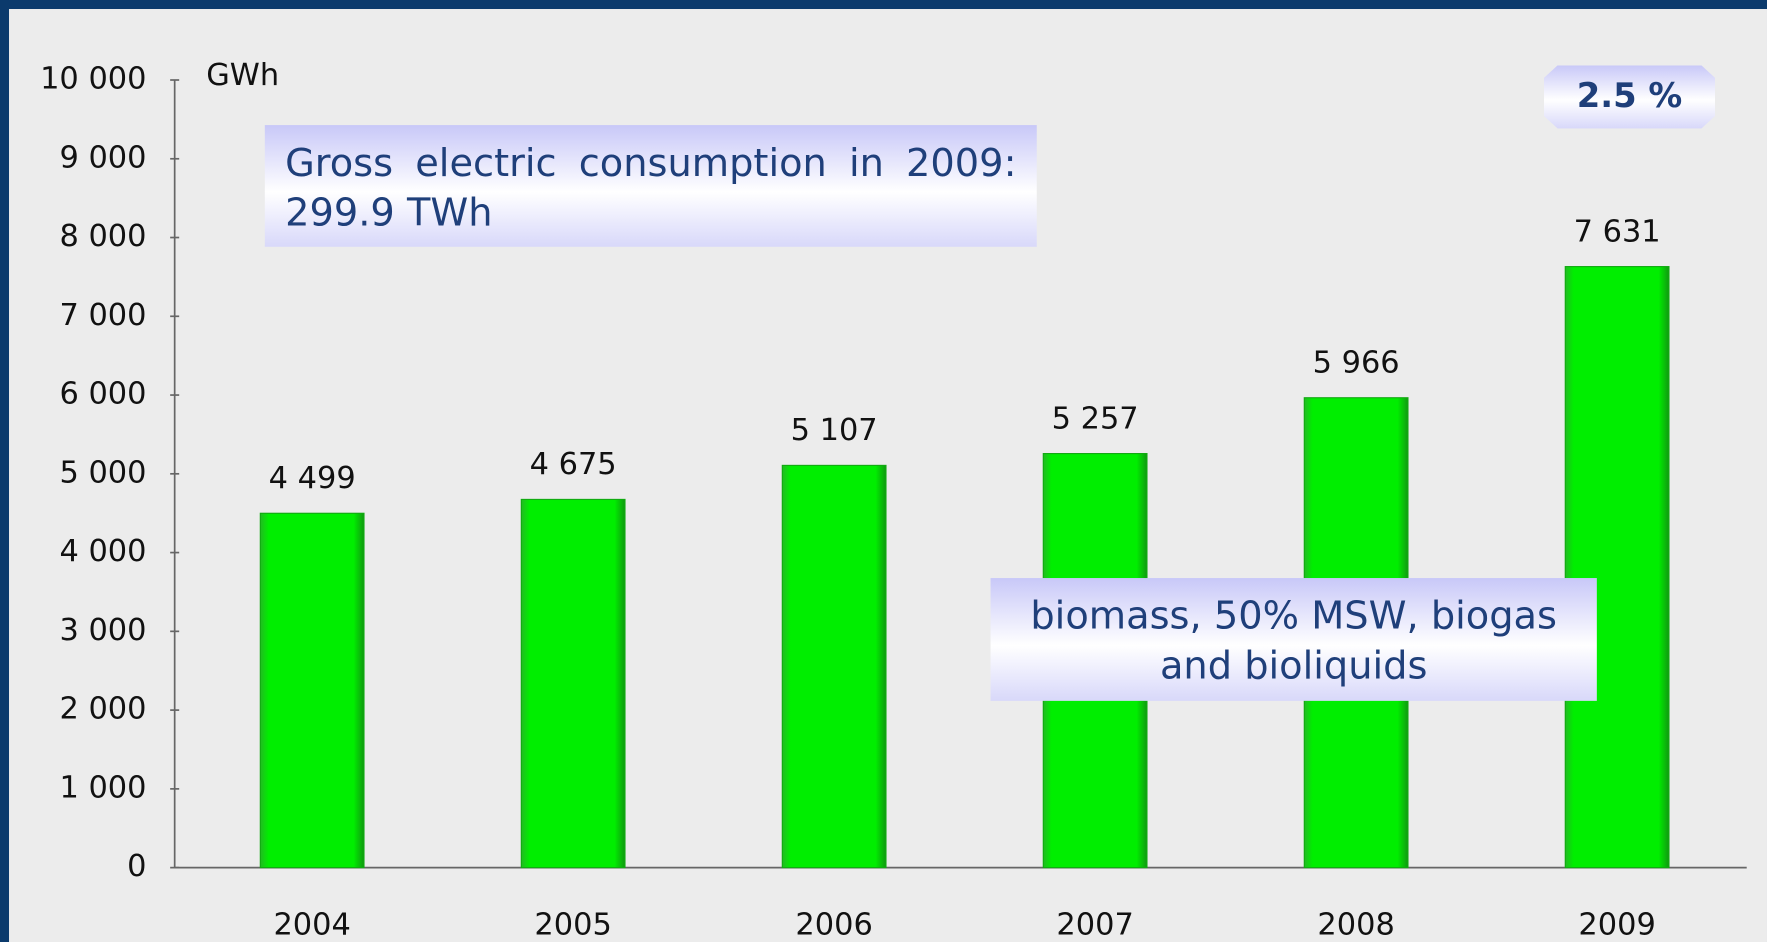  I want to click on y-tick-label: 5 000, so click(102, 472).